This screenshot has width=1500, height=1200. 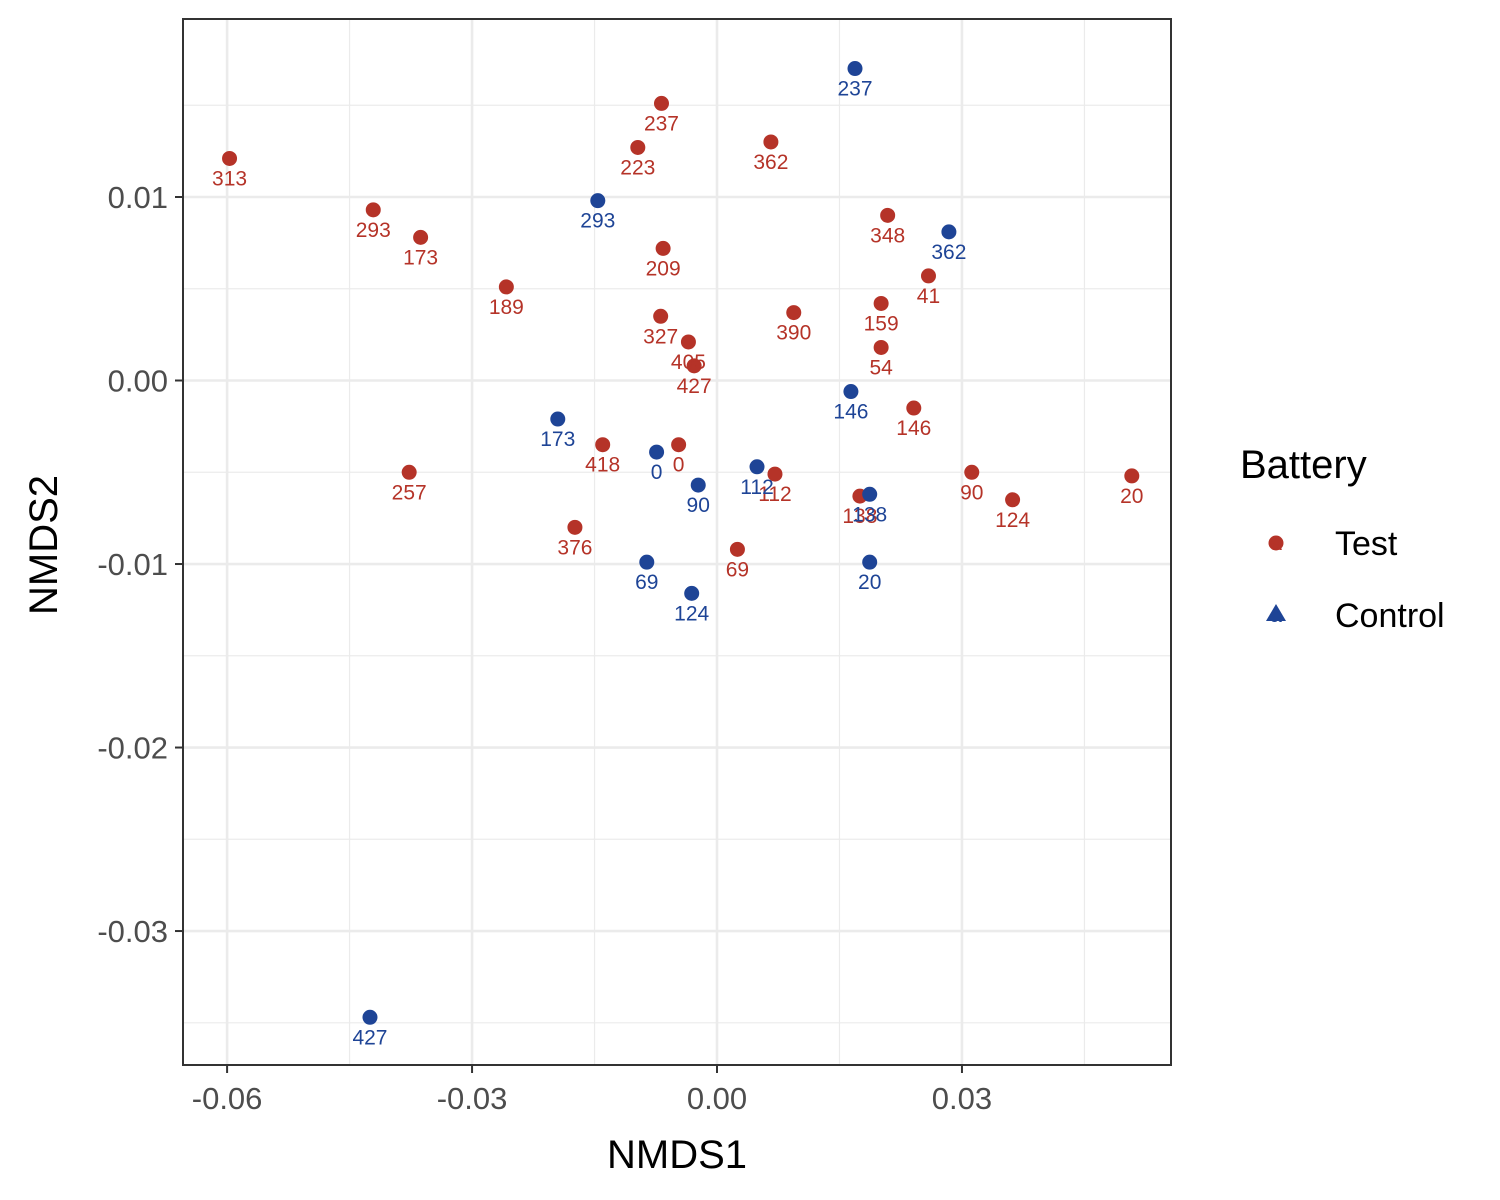 What do you see at coordinates (132, 748) in the screenshot?
I see `y-tick-label: -0.02` at bounding box center [132, 748].